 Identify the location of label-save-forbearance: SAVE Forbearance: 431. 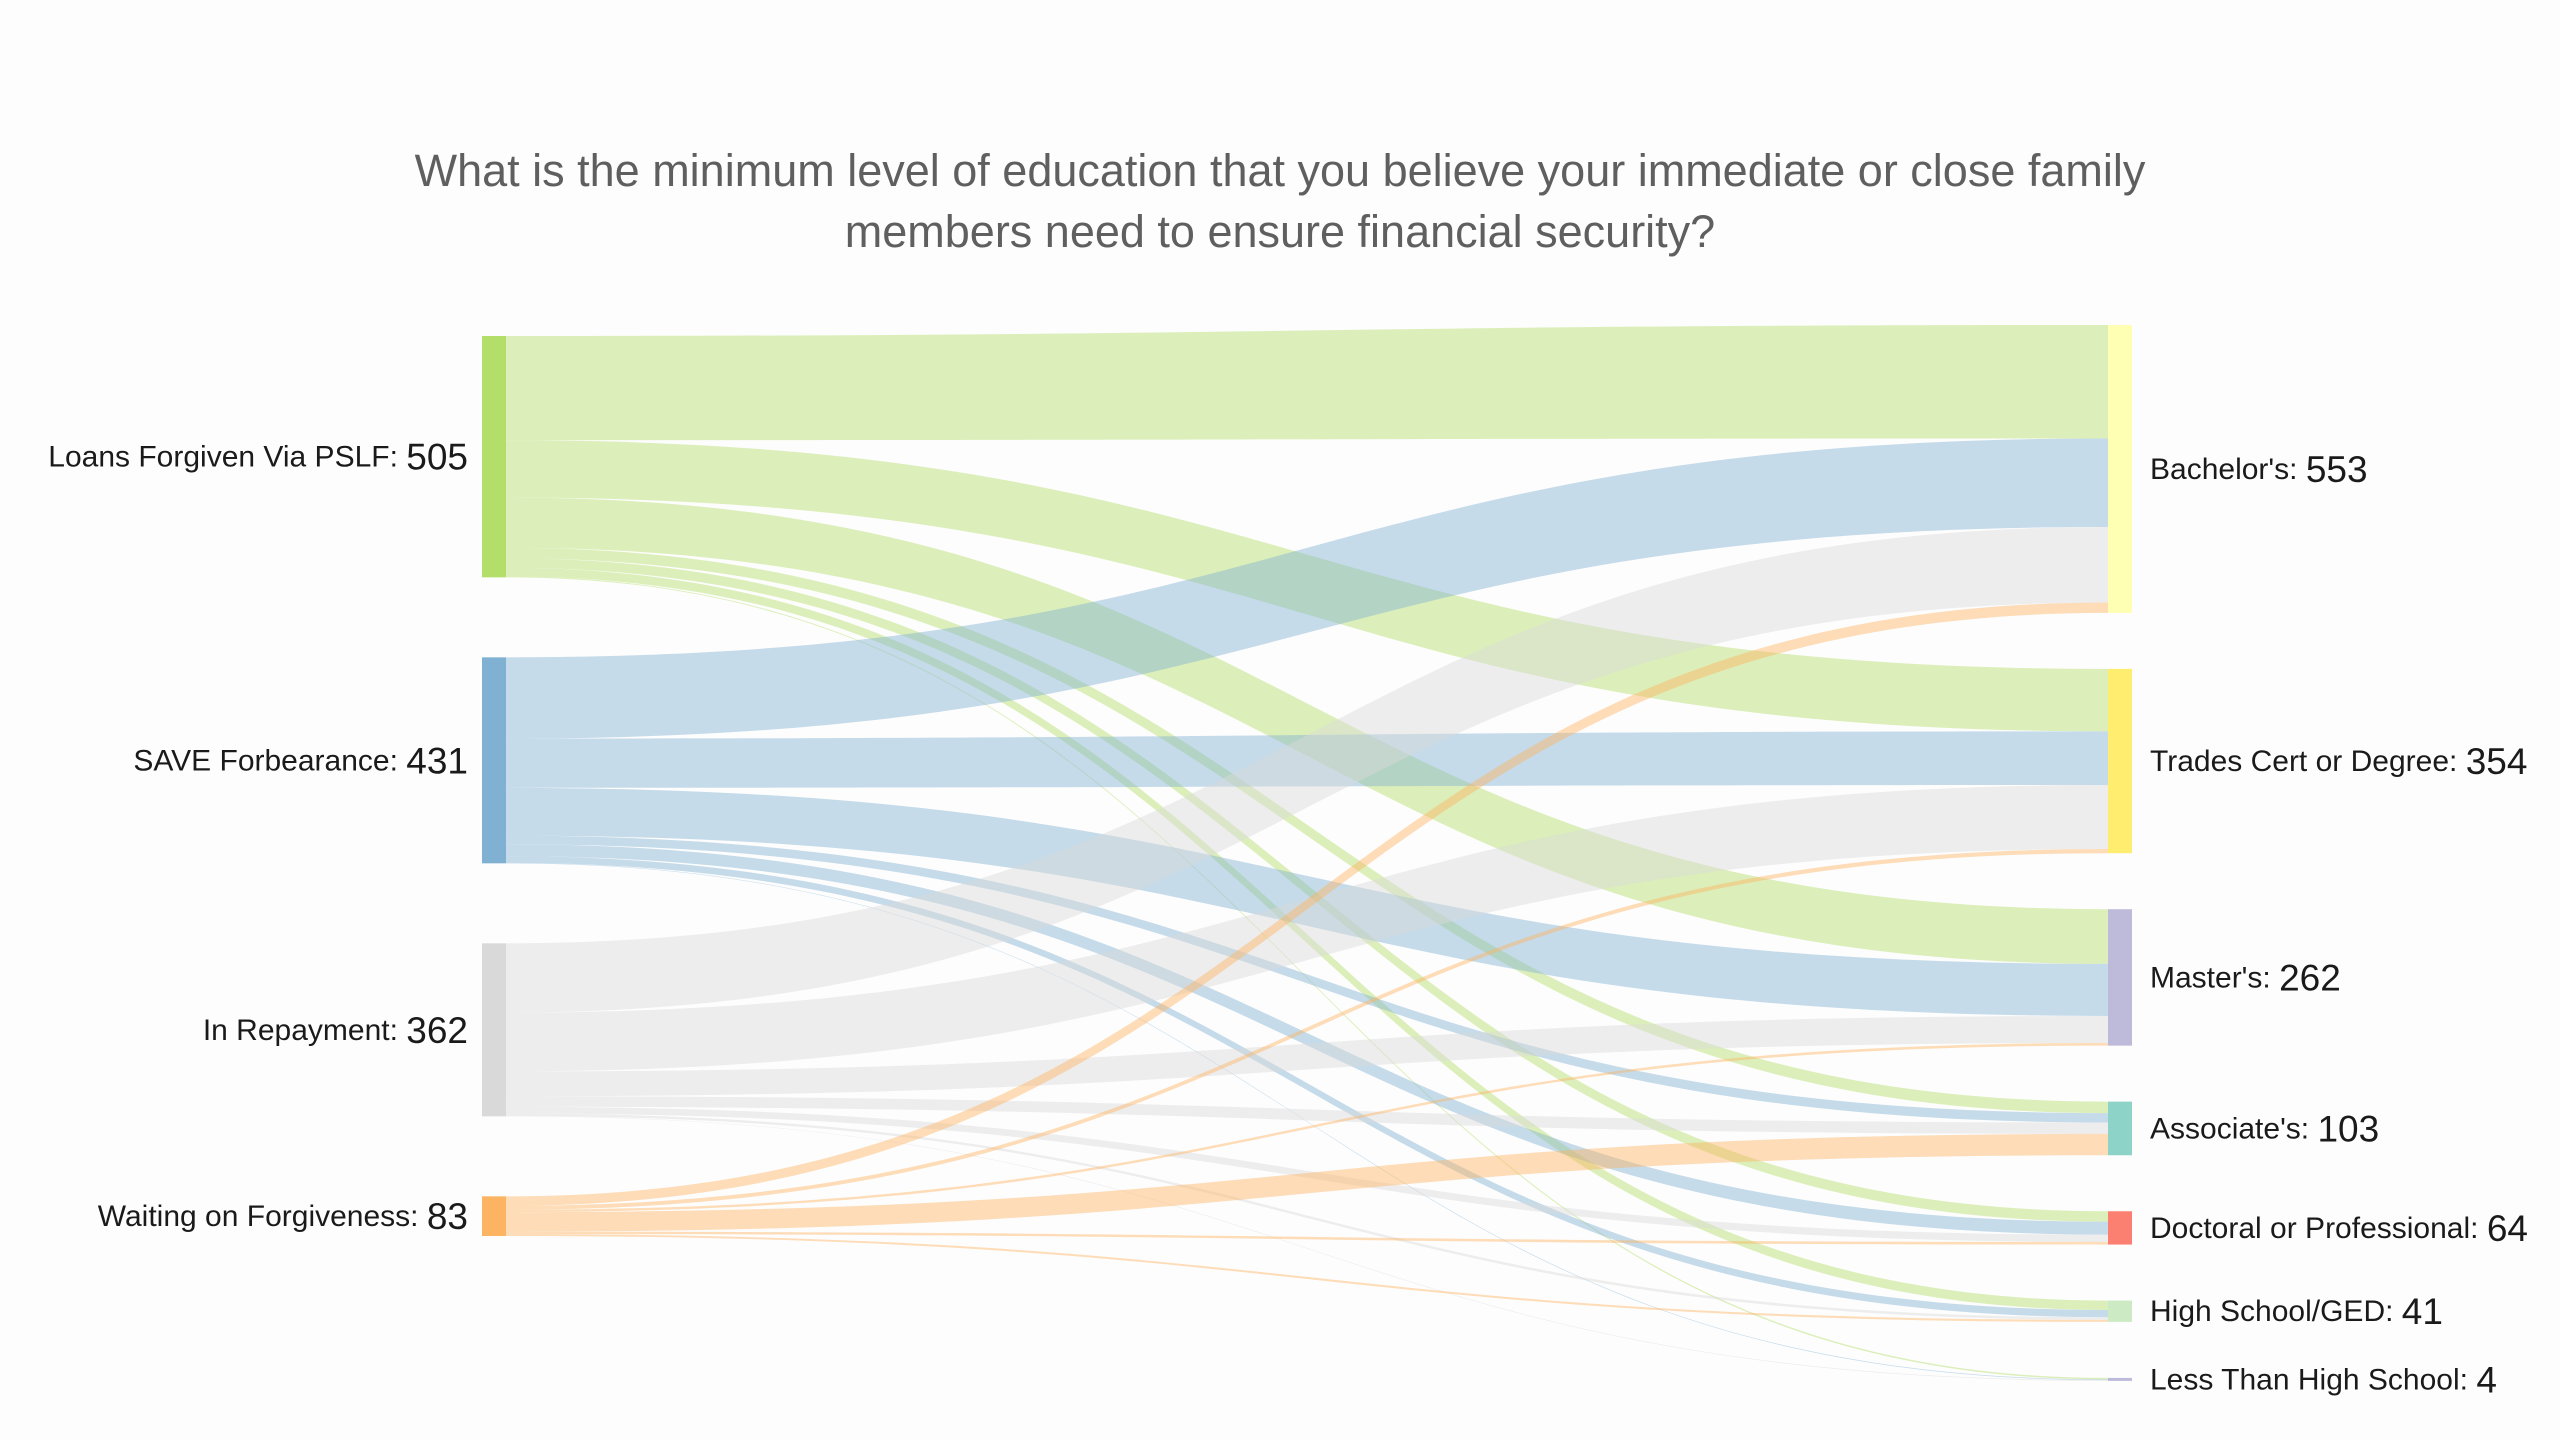
(300, 760).